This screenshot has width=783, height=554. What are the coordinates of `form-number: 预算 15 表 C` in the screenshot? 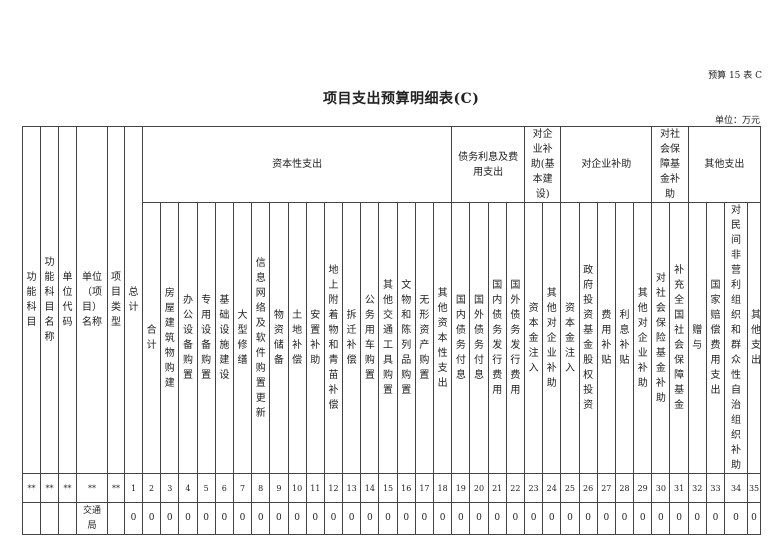 It's located at (735, 76).